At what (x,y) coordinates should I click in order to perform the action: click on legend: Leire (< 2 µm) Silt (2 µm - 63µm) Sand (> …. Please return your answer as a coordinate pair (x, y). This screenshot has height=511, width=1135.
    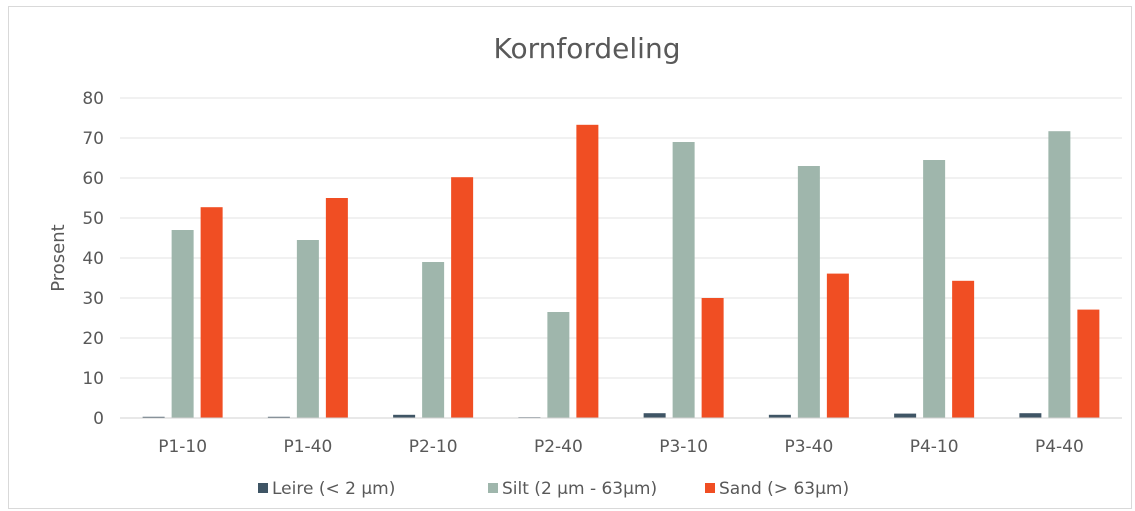
    Looking at the image, I should click on (553, 489).